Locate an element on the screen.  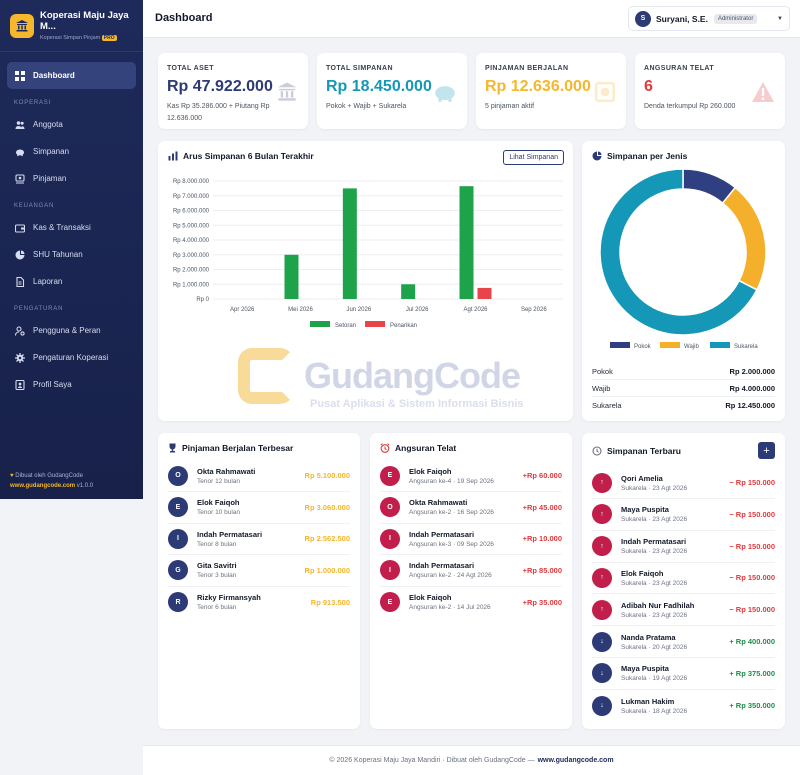
x-tick-label: Apr 2026 is located at coordinates (242, 310).